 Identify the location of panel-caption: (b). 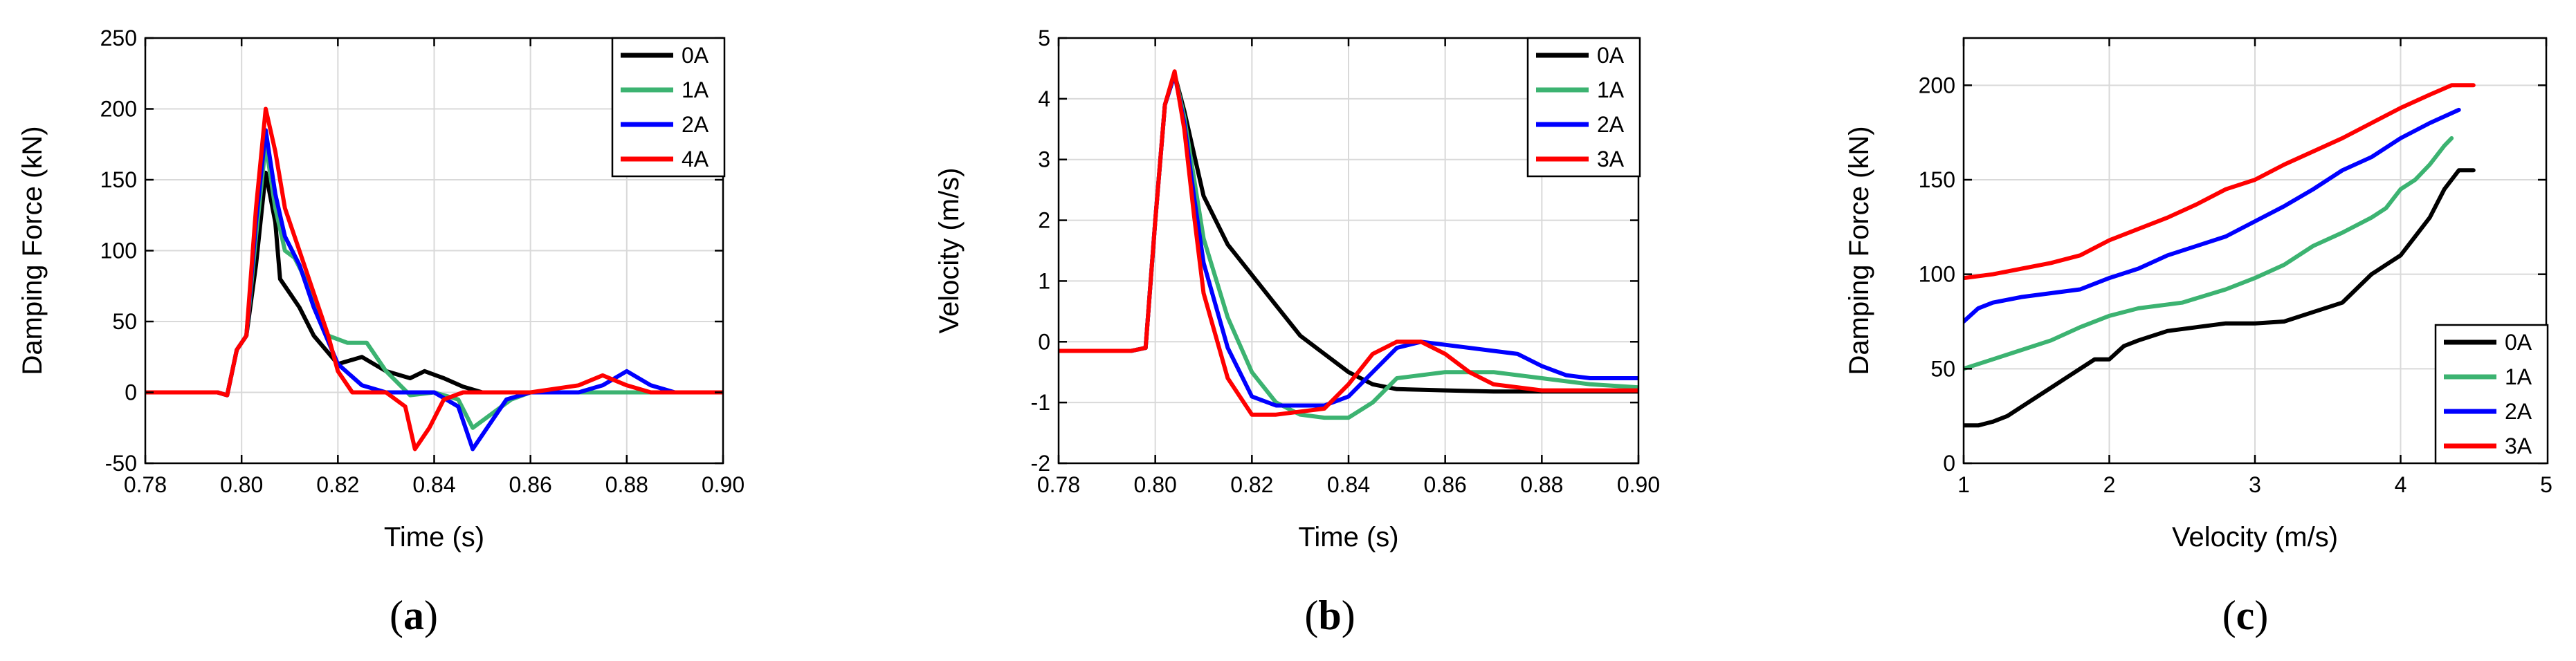
(1330, 615).